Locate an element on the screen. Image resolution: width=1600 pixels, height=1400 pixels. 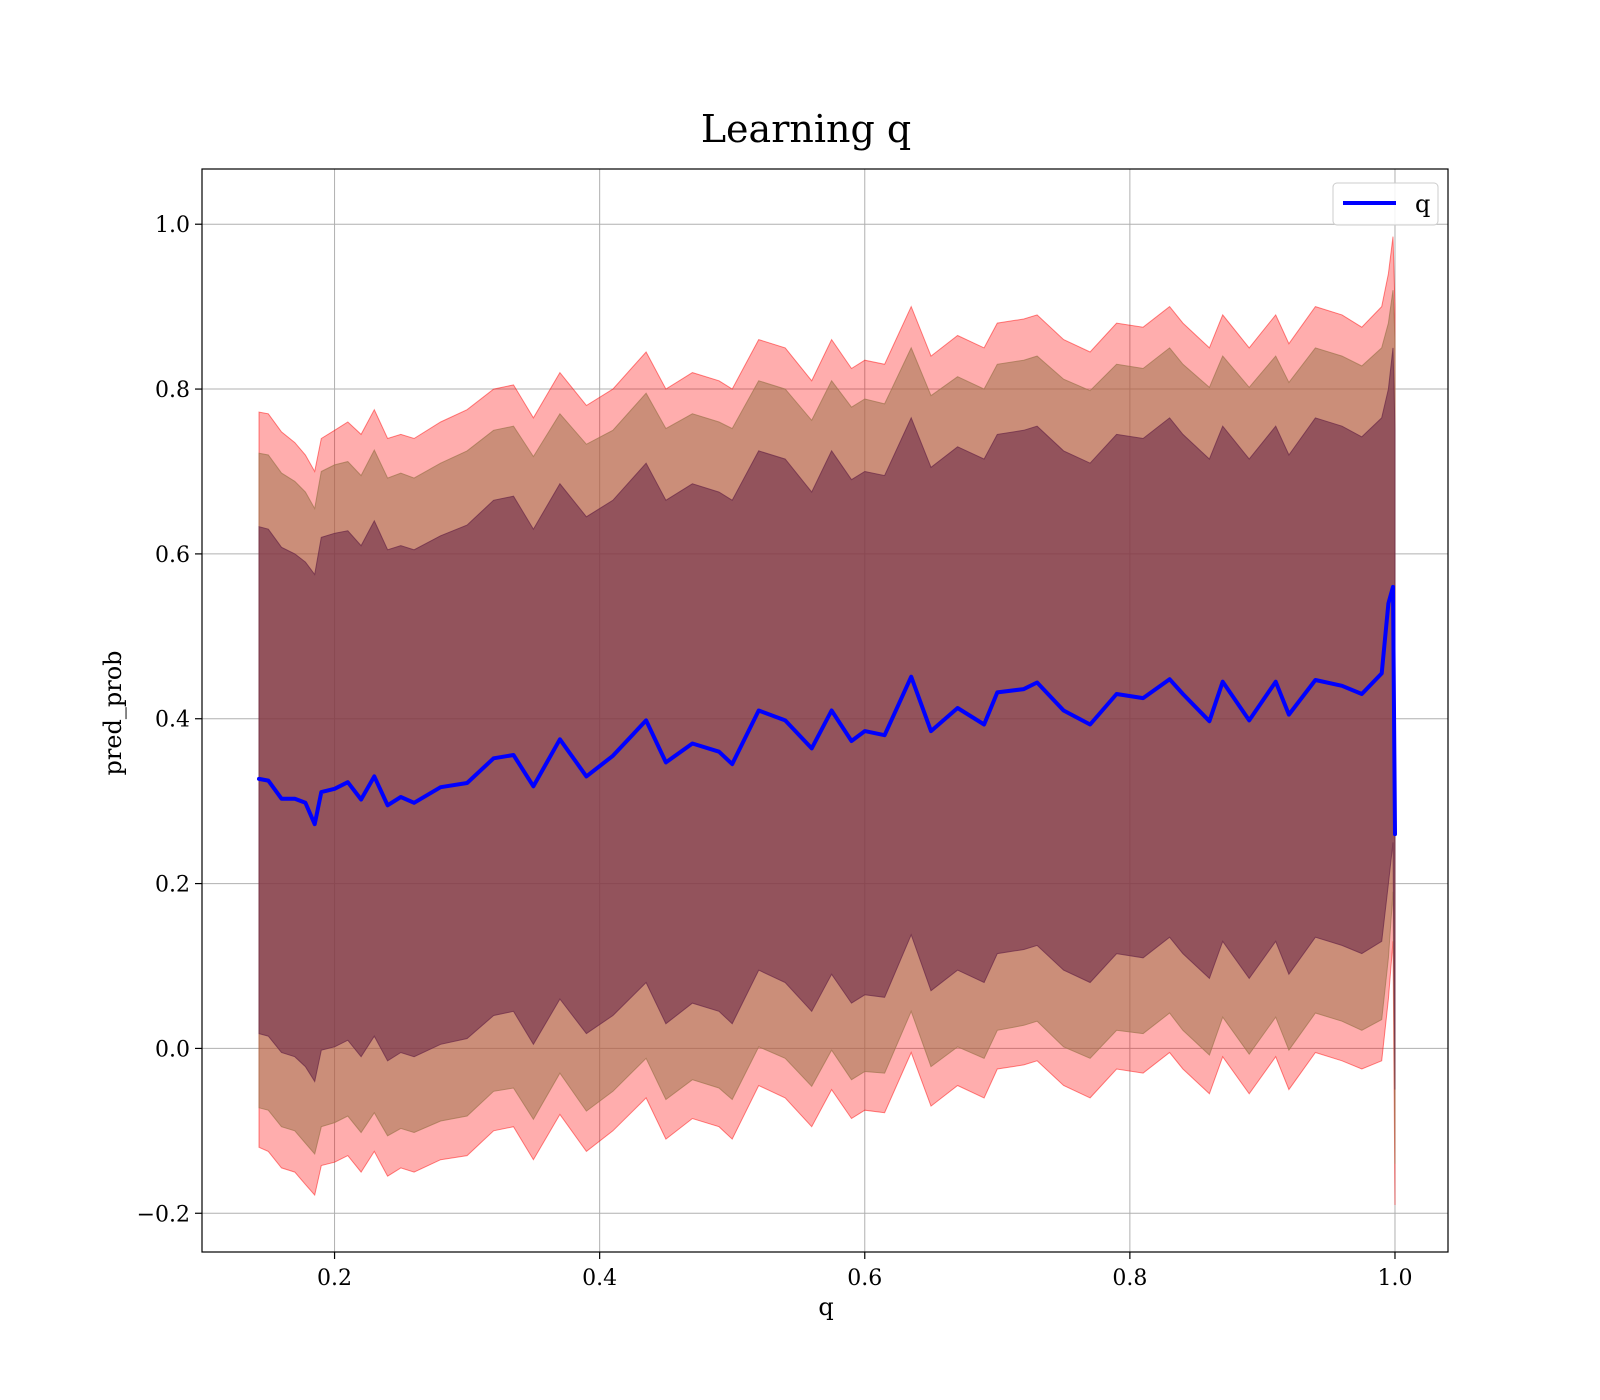
series-lines is located at coordinates (827, 710).